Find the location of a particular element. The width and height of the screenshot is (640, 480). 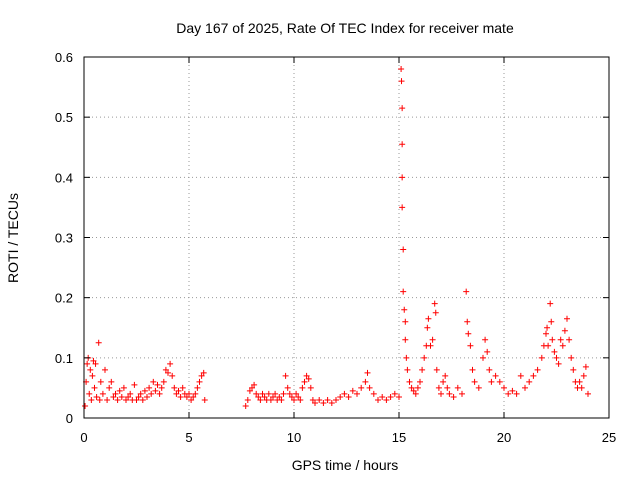

y-tick-label: 0 is located at coordinates (69, 418).